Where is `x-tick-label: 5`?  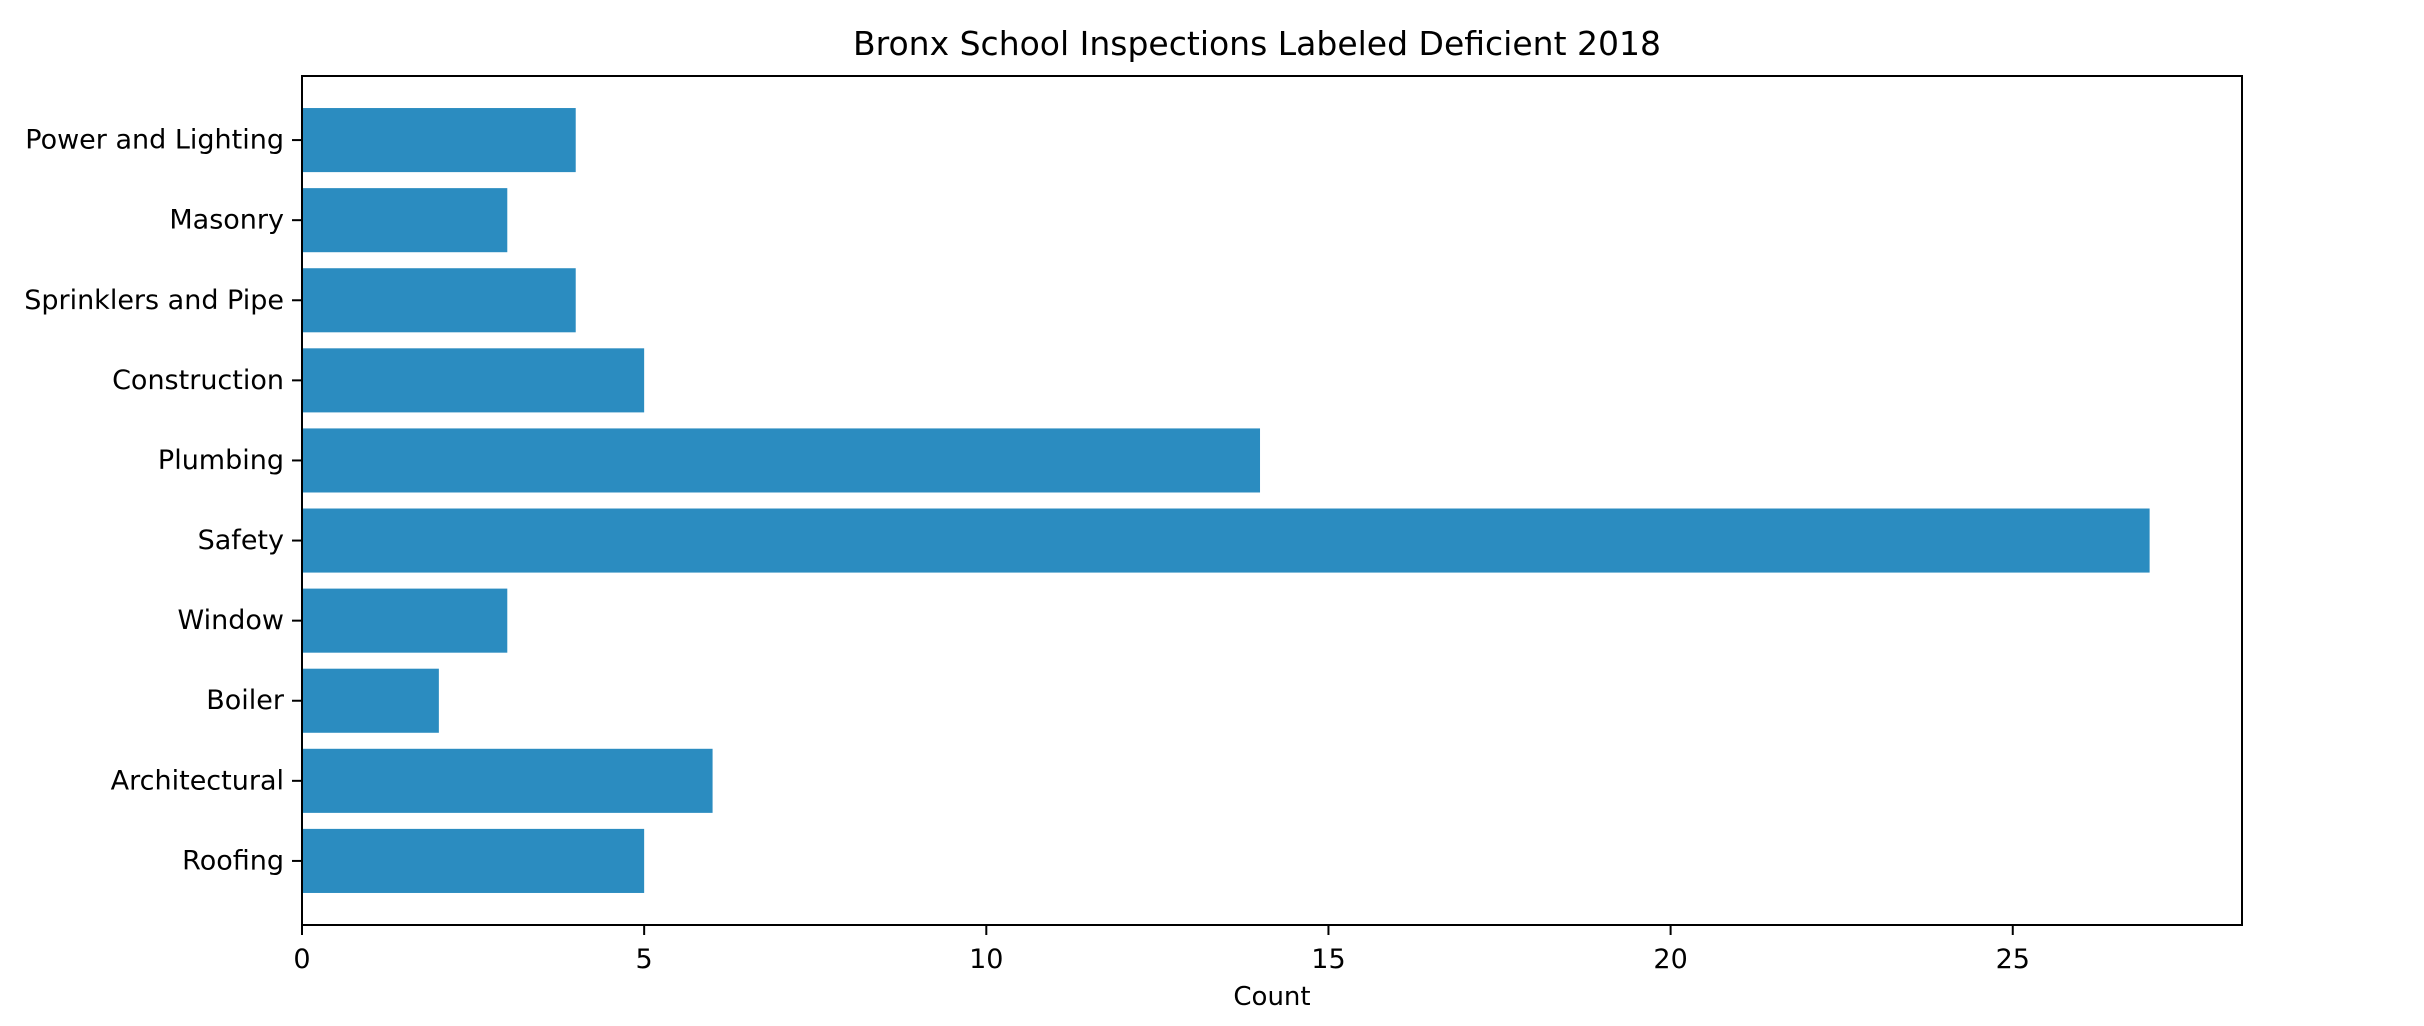
x-tick-label: 5 is located at coordinates (644, 959).